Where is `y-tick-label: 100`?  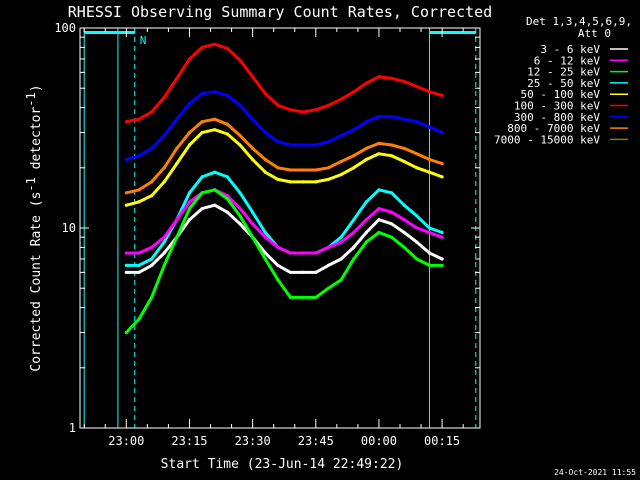 y-tick-label: 100 is located at coordinates (65, 28).